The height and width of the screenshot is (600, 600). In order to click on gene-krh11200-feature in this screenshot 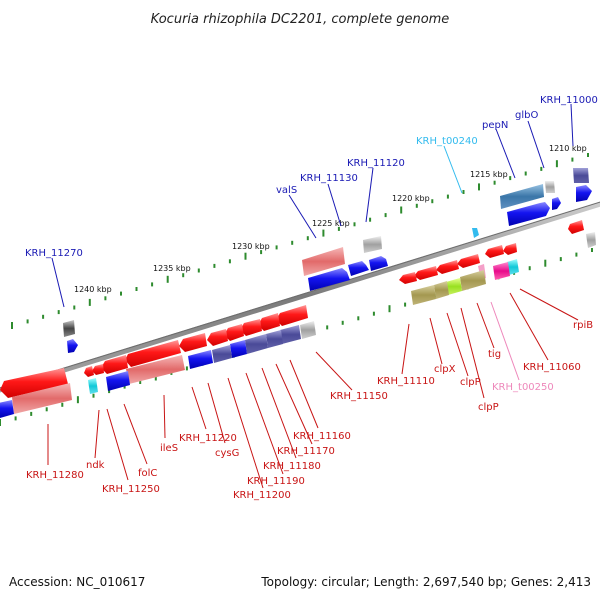, I will do `click(222, 354)`.